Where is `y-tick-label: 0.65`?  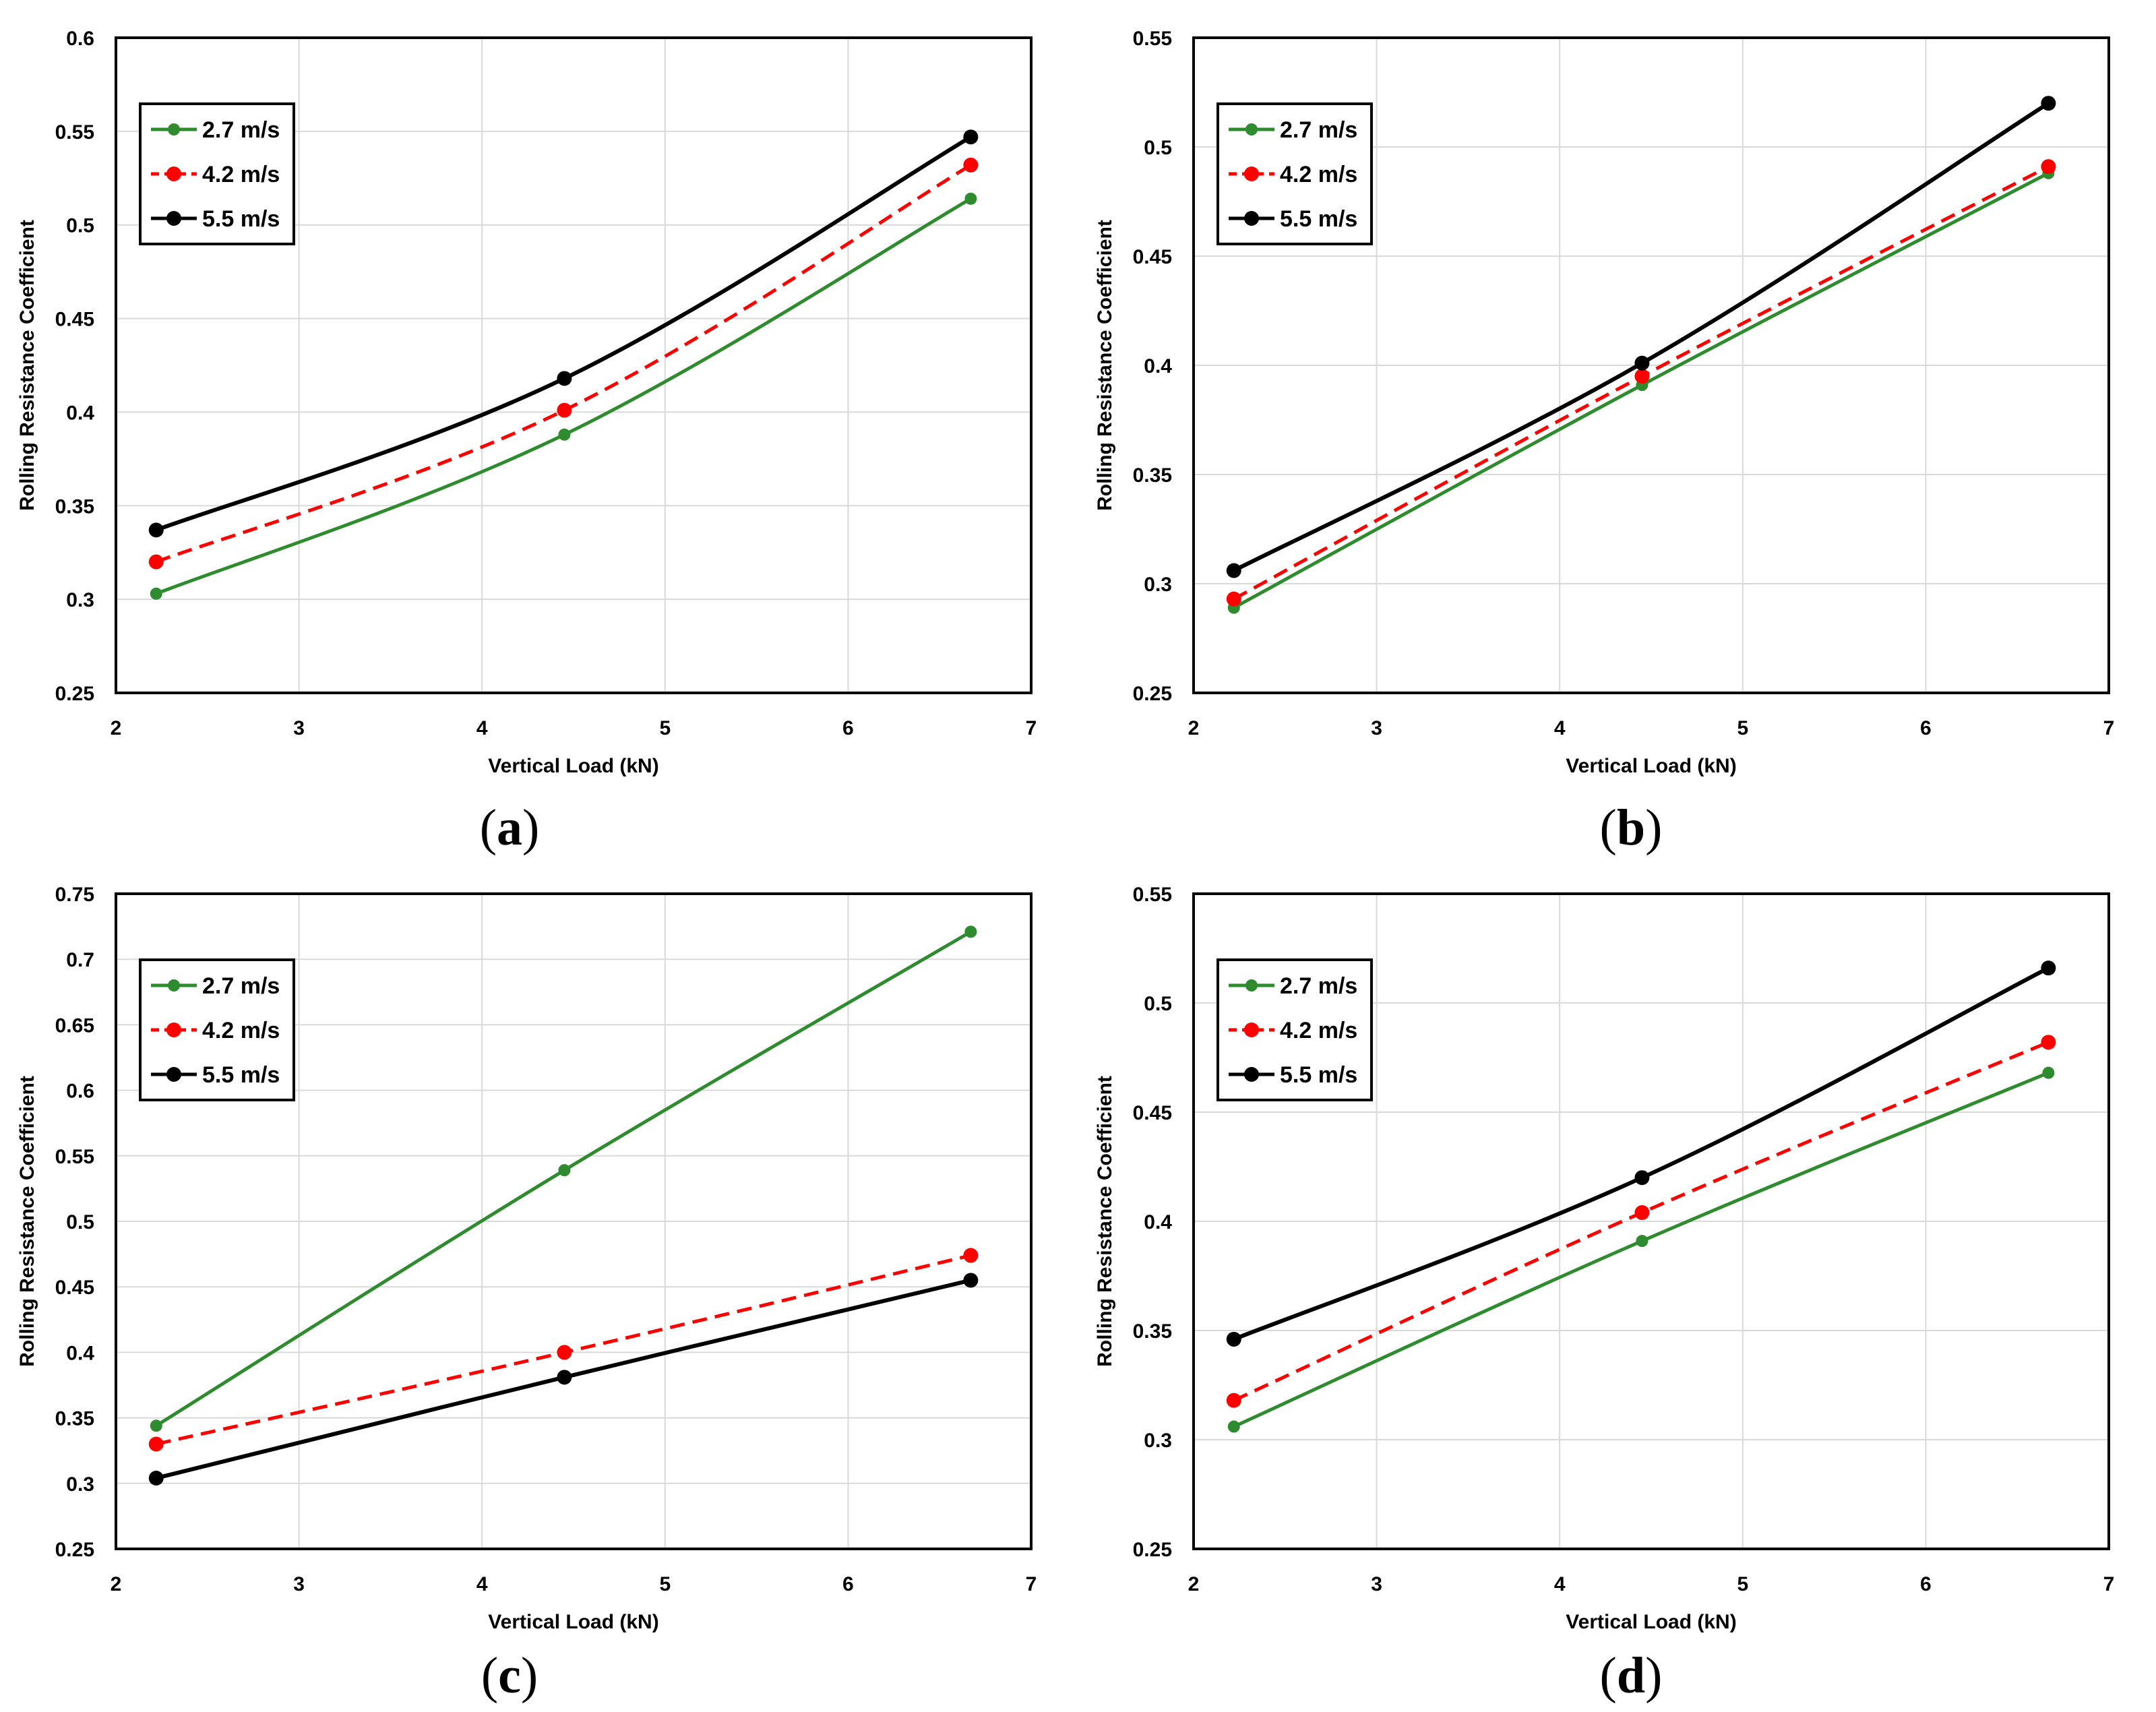
y-tick-label: 0.65 is located at coordinates (74, 1025).